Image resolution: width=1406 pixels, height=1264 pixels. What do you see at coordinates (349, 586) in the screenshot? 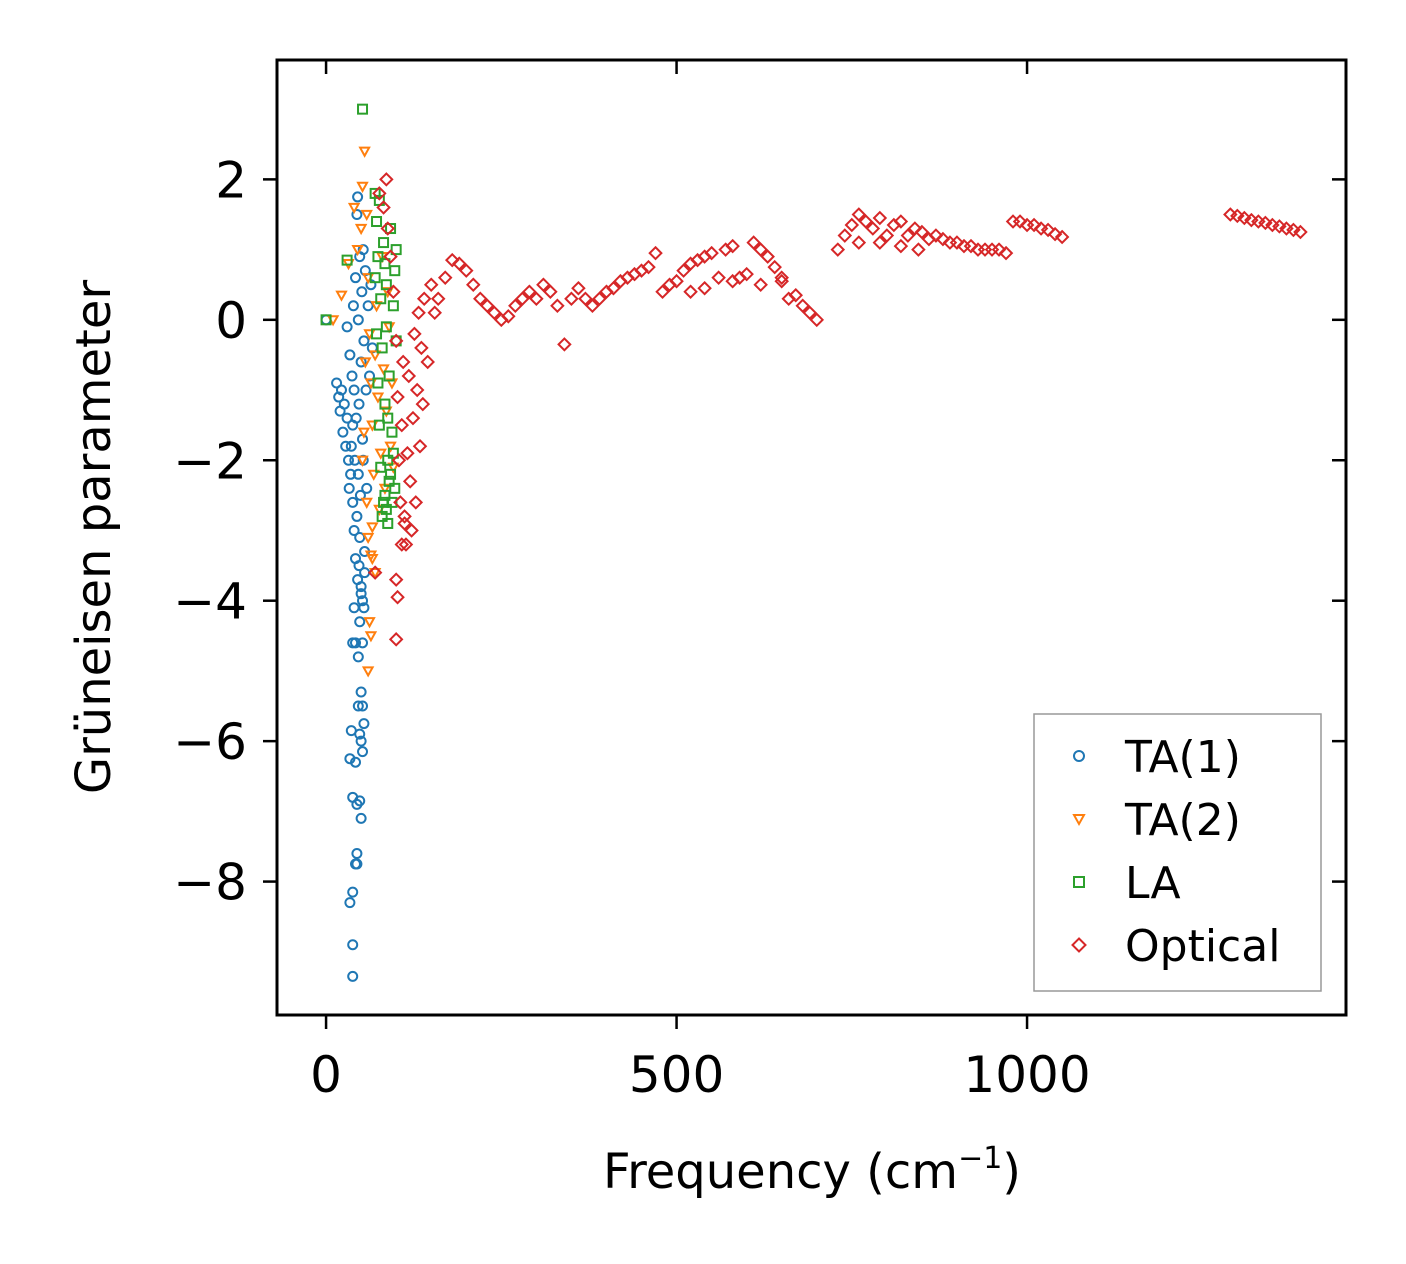
I see `series-ta-1-` at bounding box center [349, 586].